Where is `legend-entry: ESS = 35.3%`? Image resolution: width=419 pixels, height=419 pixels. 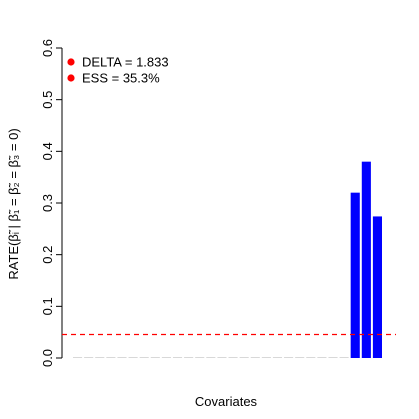
legend-entry: ESS = 35.3% is located at coordinates (121, 78).